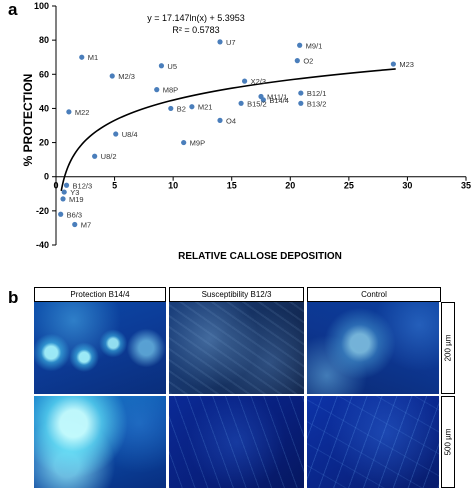  I want to click on x-tick-label: 25, so click(349, 186).